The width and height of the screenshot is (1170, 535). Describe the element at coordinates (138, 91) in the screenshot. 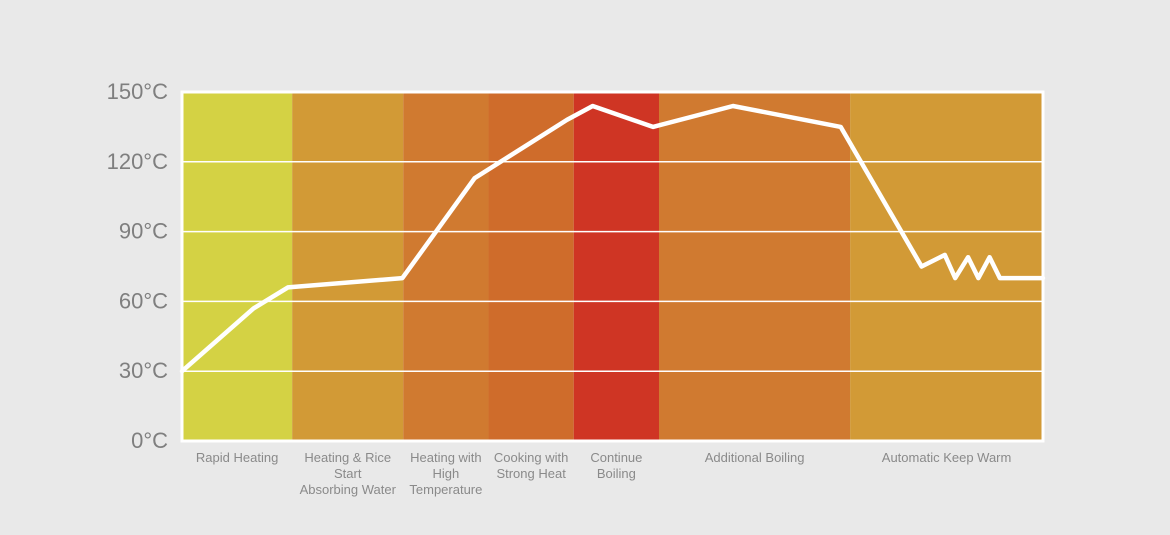

I see `y-tick-label: 150°C` at that location.